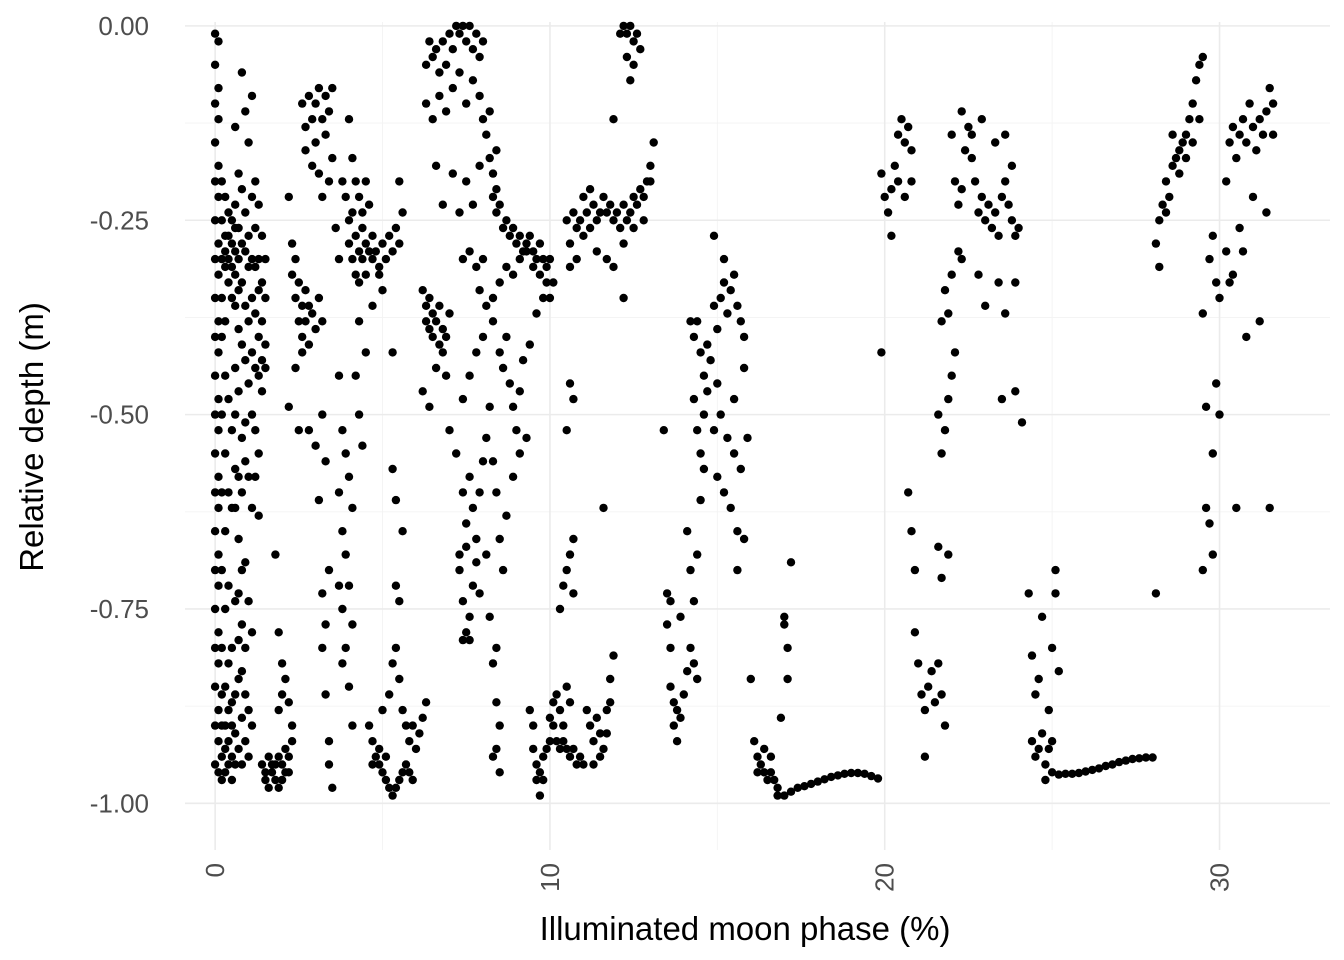 Image resolution: width=1344 pixels, height=960 pixels. I want to click on y-tick-label: -0.50, so click(119, 415).